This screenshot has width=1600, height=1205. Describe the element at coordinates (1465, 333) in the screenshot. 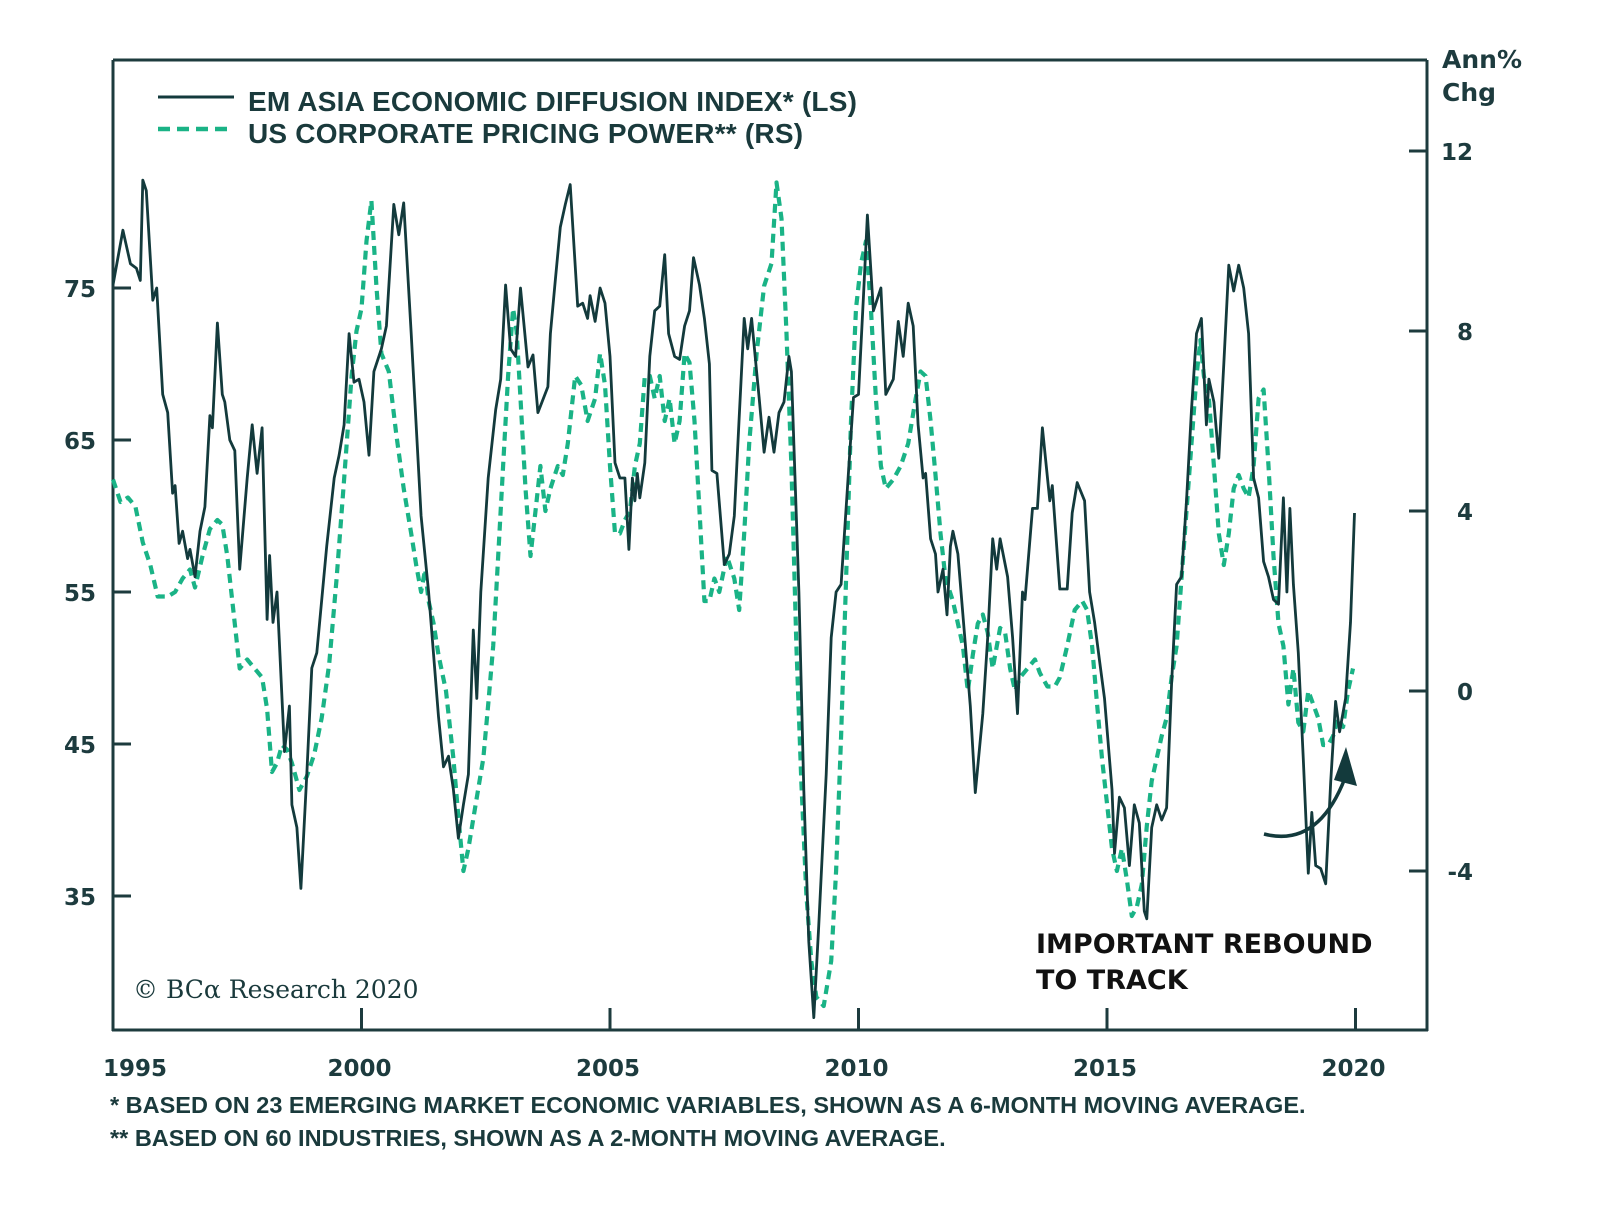

I see `right-tick-label: 8` at that location.